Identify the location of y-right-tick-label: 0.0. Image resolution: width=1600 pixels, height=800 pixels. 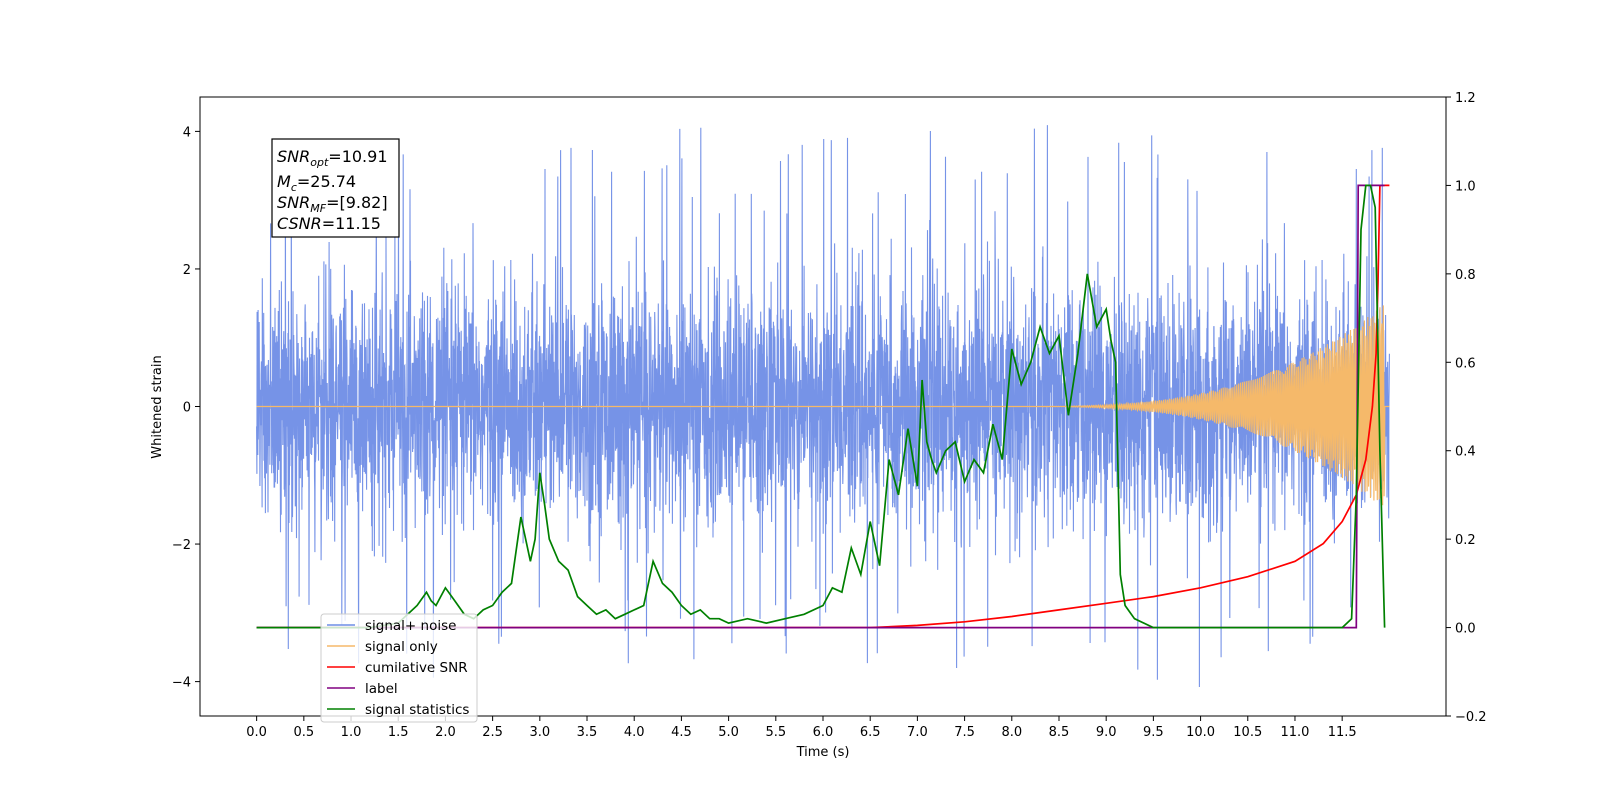
(1465, 629).